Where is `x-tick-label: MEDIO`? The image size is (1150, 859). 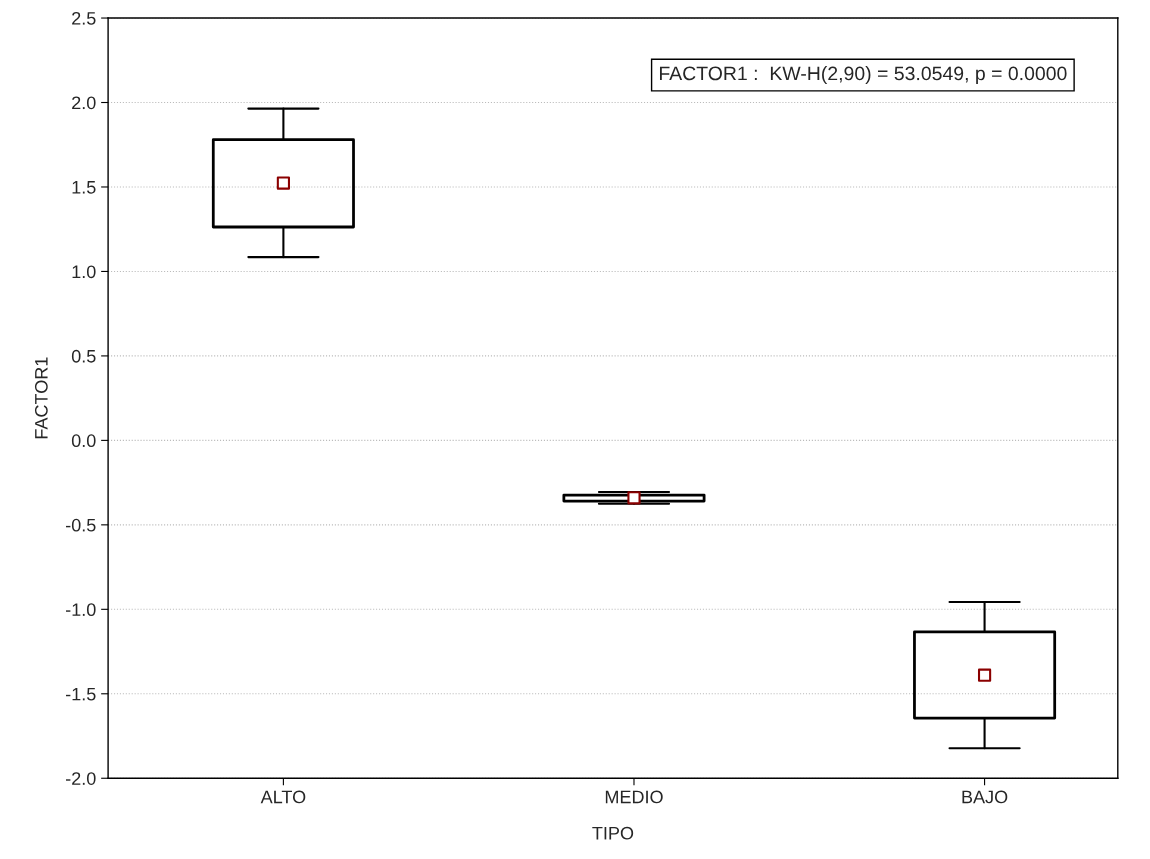 x-tick-label: MEDIO is located at coordinates (634, 797).